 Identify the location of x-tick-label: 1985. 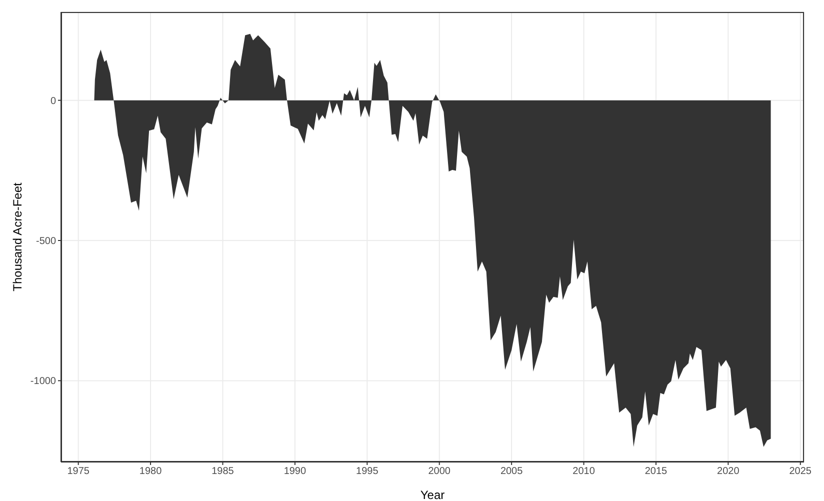
(223, 472).